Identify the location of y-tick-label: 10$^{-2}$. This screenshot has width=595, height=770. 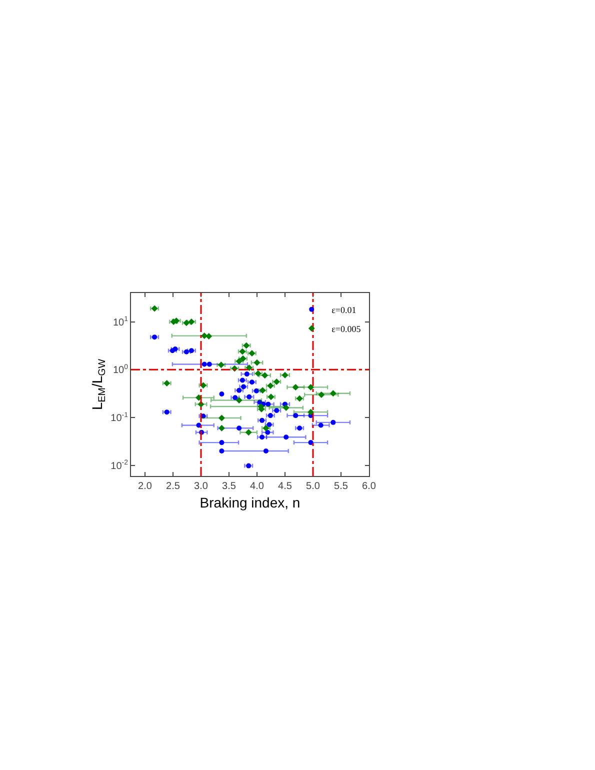
(119, 466).